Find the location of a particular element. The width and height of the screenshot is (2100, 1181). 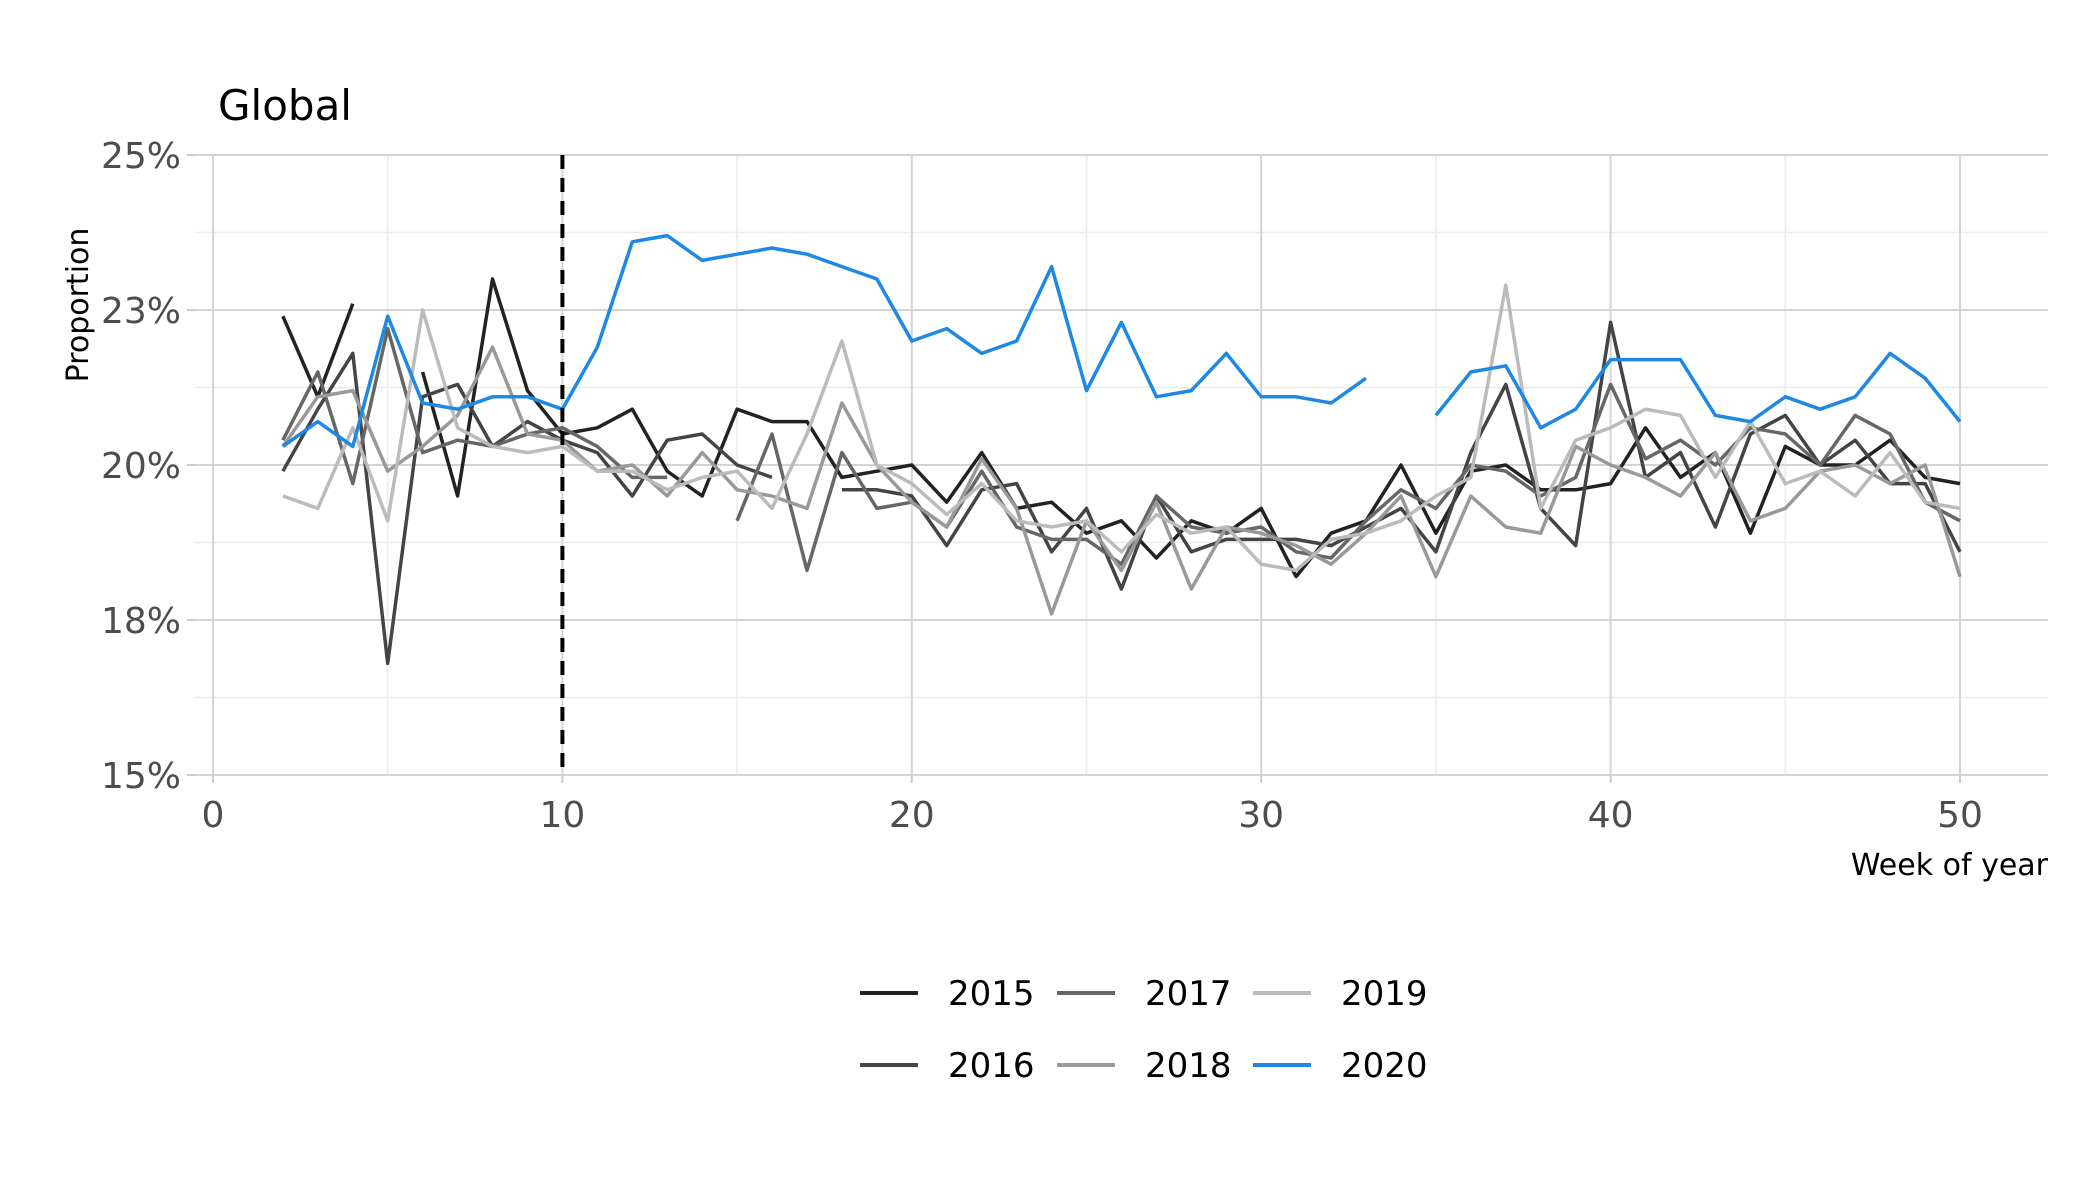

legend-label: 2020 is located at coordinates (1384, 1066).